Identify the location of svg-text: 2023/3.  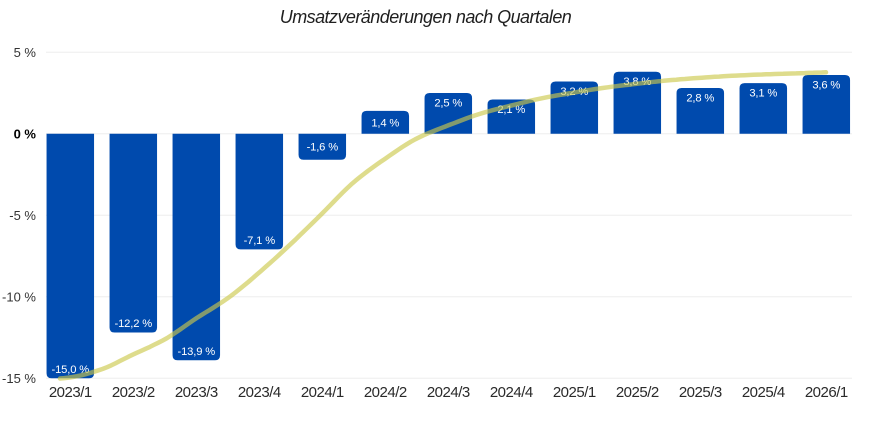
(196, 392).